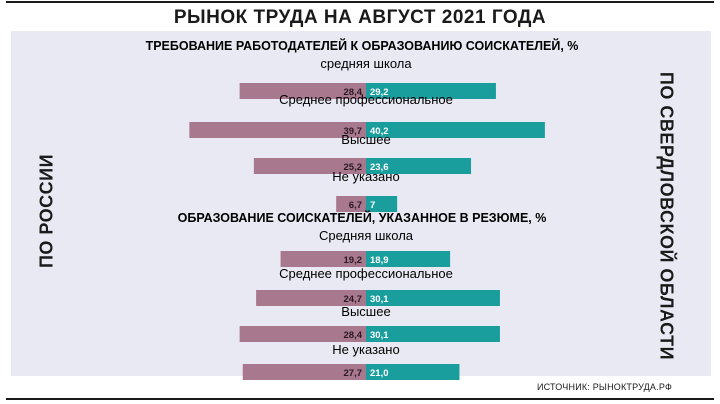 The height and width of the screenshot is (404, 720). Describe the element at coordinates (360, 399) in the screenshot. I see `bottom-rule` at that location.